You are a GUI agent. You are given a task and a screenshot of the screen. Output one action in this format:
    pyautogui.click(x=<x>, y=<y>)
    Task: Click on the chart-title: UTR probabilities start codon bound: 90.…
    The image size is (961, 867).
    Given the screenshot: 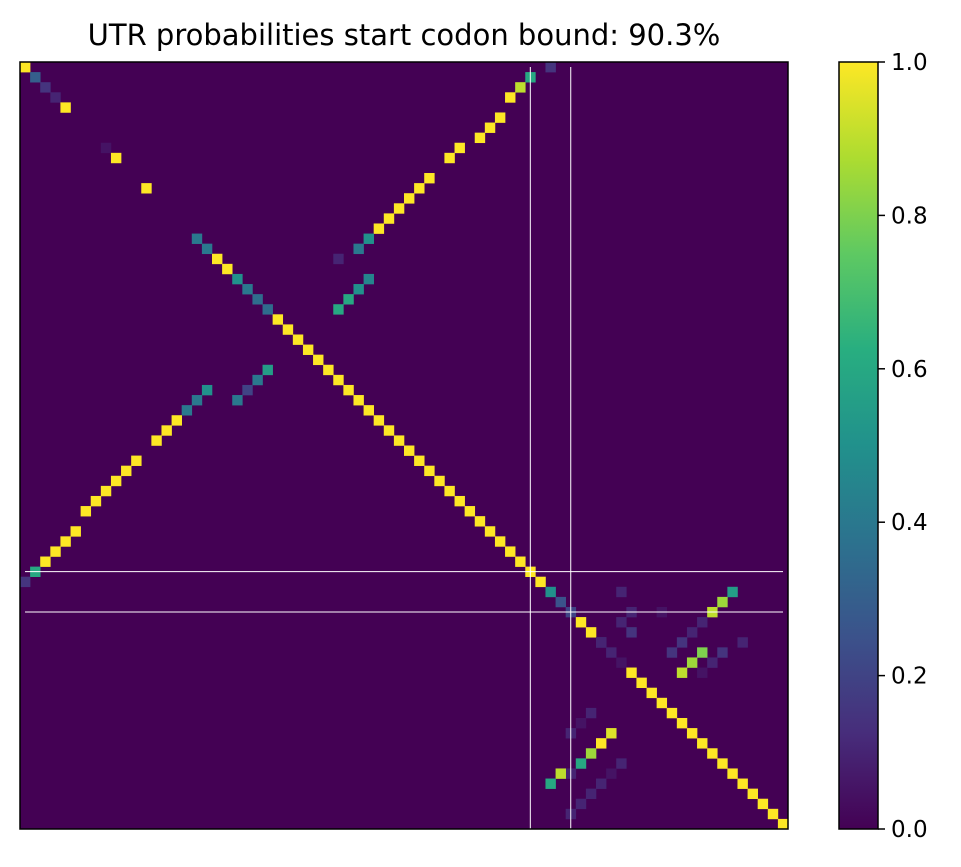 What is the action you would take?
    pyautogui.click(x=404, y=35)
    